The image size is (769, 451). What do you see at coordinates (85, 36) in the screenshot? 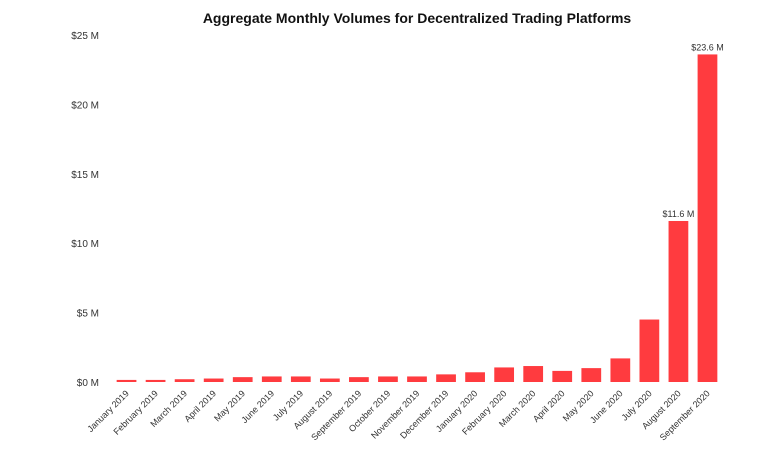
I see `y-tick-label: $25 M` at bounding box center [85, 36].